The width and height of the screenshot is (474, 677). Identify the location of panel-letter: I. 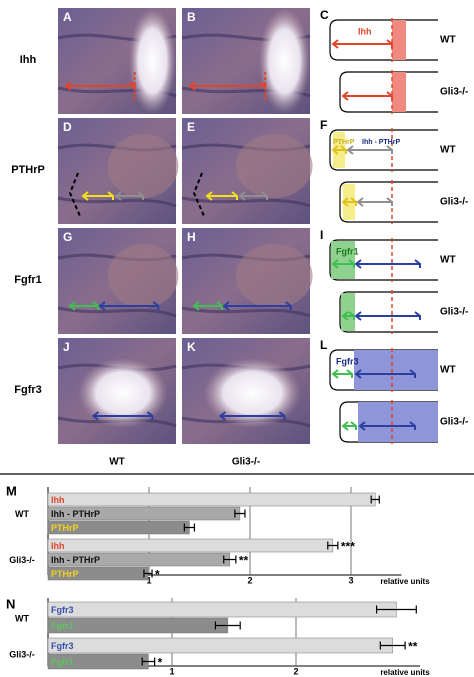
(321, 235).